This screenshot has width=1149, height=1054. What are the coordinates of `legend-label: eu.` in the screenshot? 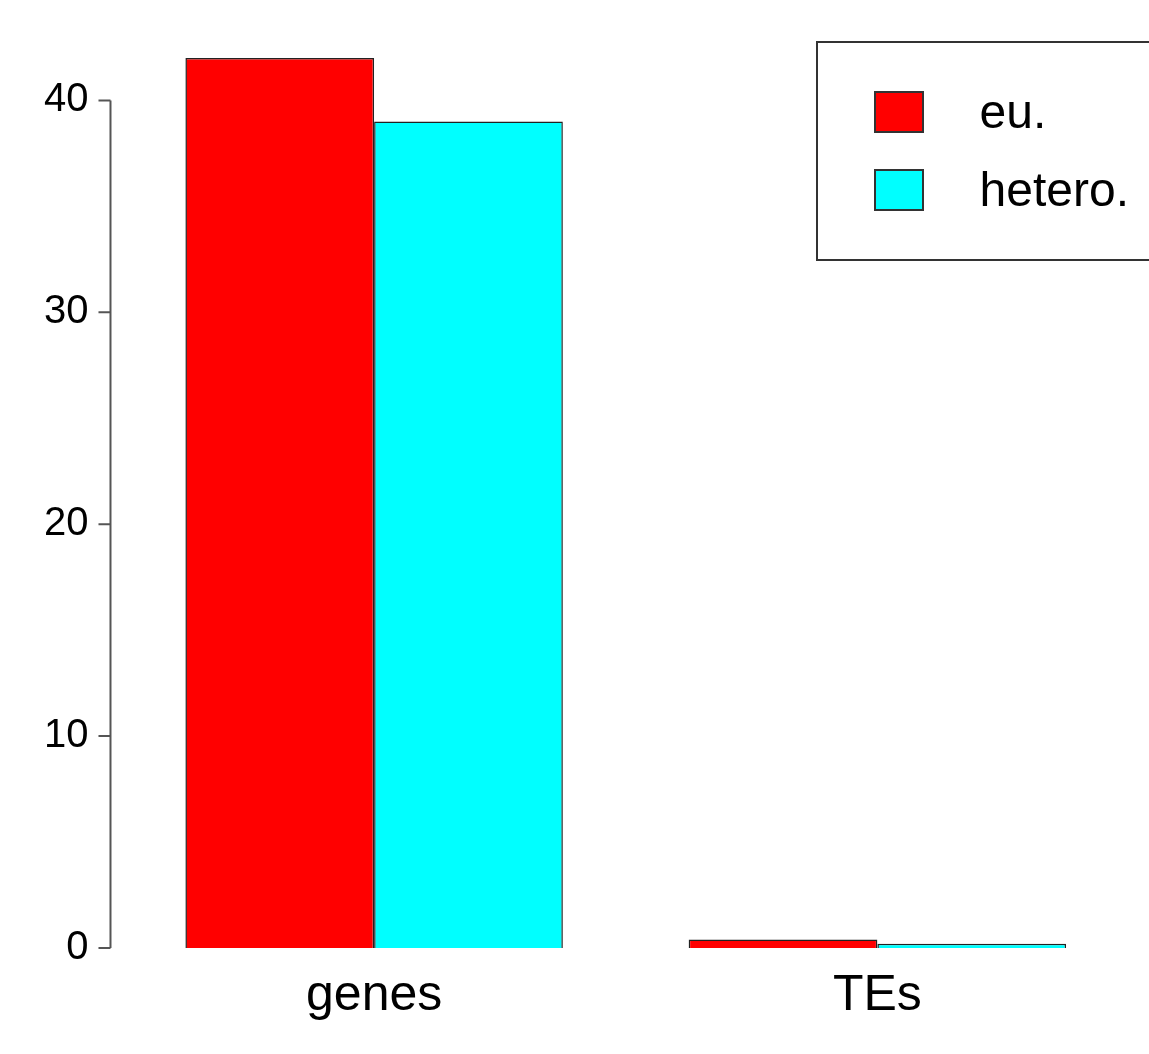 It's located at (1013, 112).